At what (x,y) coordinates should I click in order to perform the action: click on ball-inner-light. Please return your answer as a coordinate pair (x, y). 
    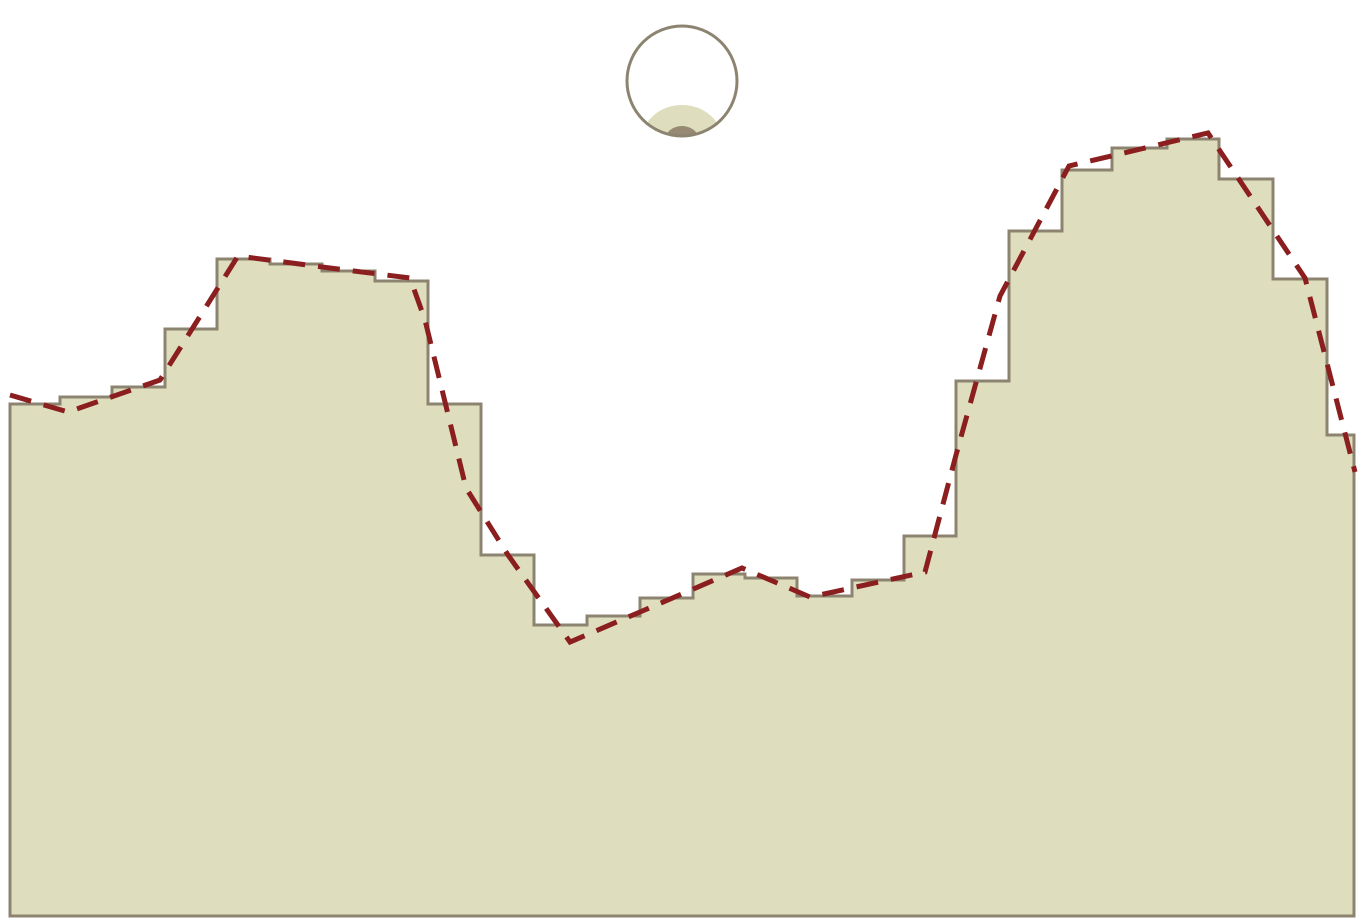
    Looking at the image, I should click on (682, 120).